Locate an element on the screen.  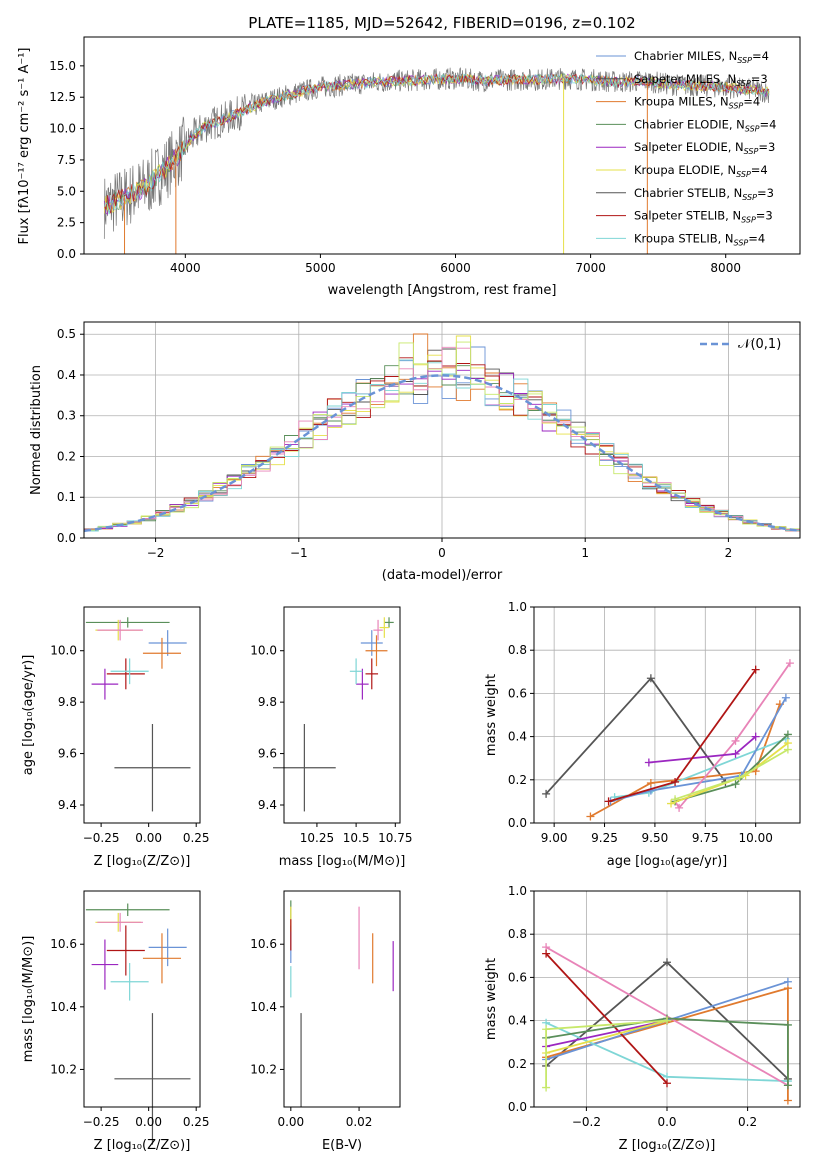
panel-ylabel: mass [log₁₀(M/M⊙)] is located at coordinates (28, 999).